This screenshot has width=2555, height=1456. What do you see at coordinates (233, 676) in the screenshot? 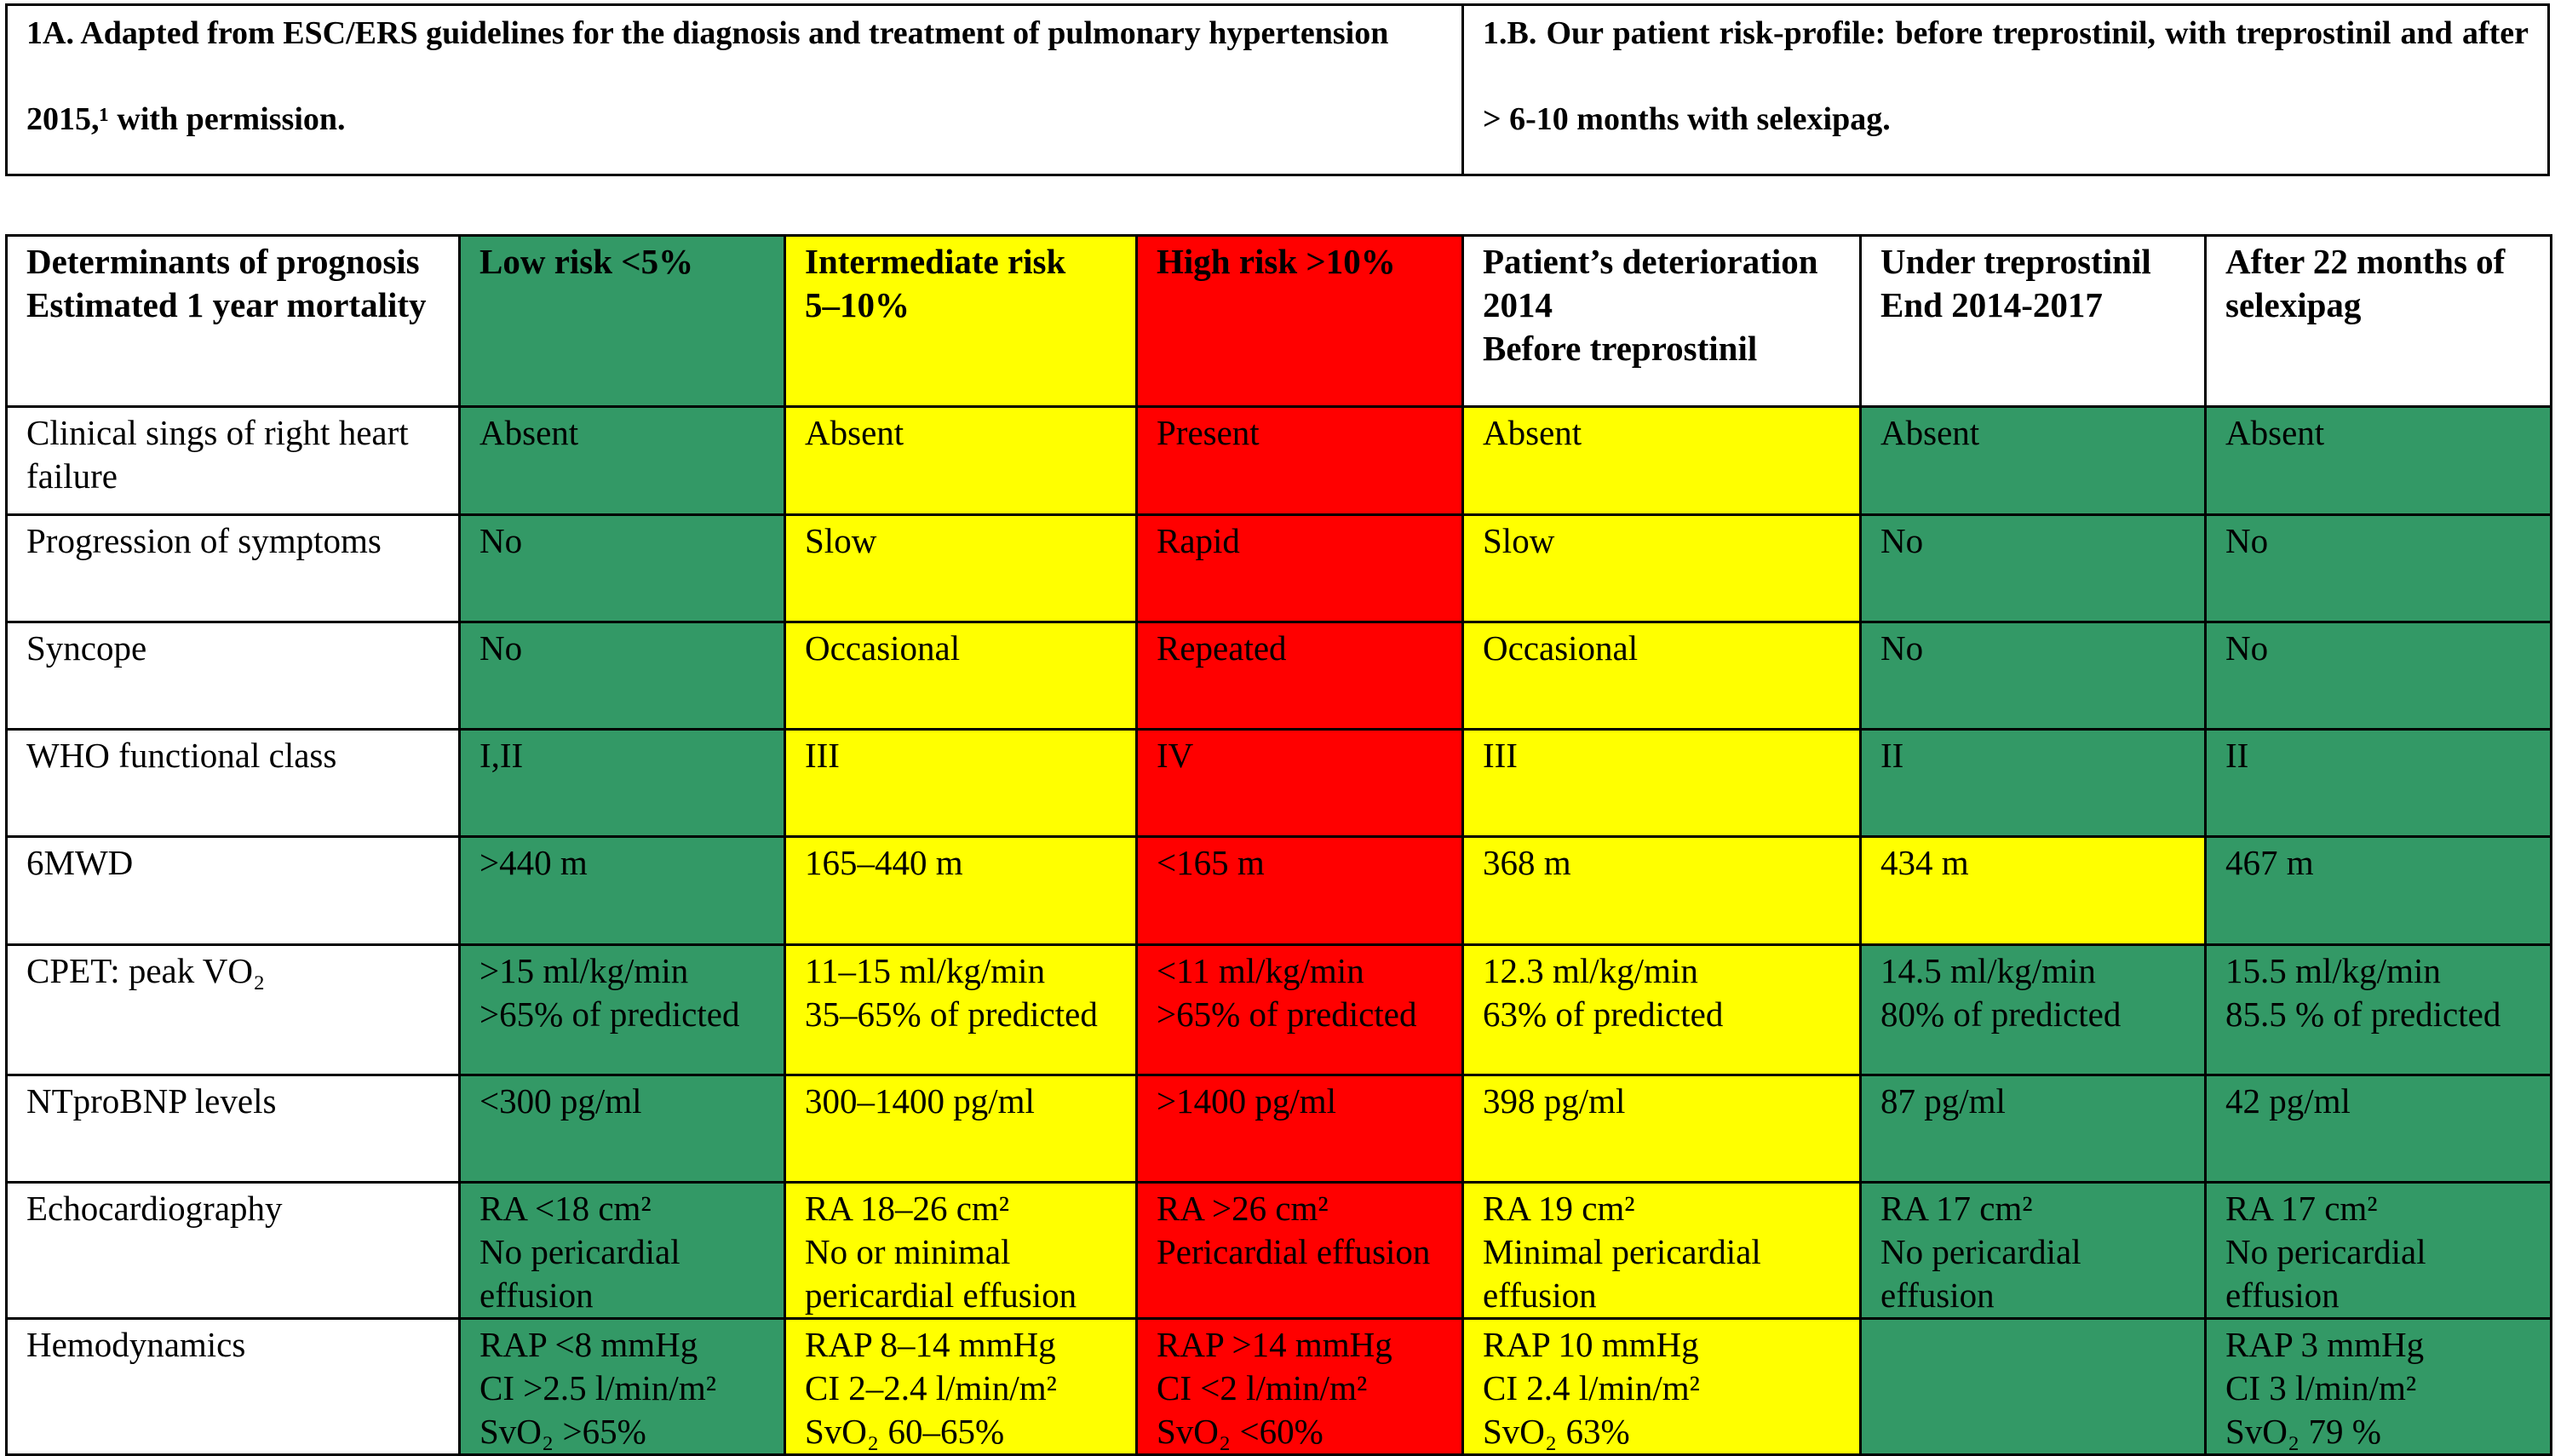
I see `table-cell: Syncope` at bounding box center [233, 676].